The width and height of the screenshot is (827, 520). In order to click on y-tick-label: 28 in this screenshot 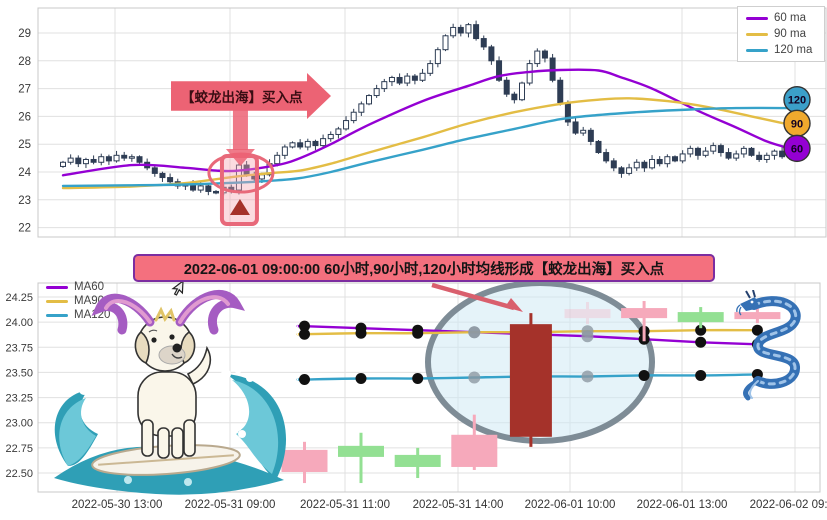, I will do `click(24, 62)`.